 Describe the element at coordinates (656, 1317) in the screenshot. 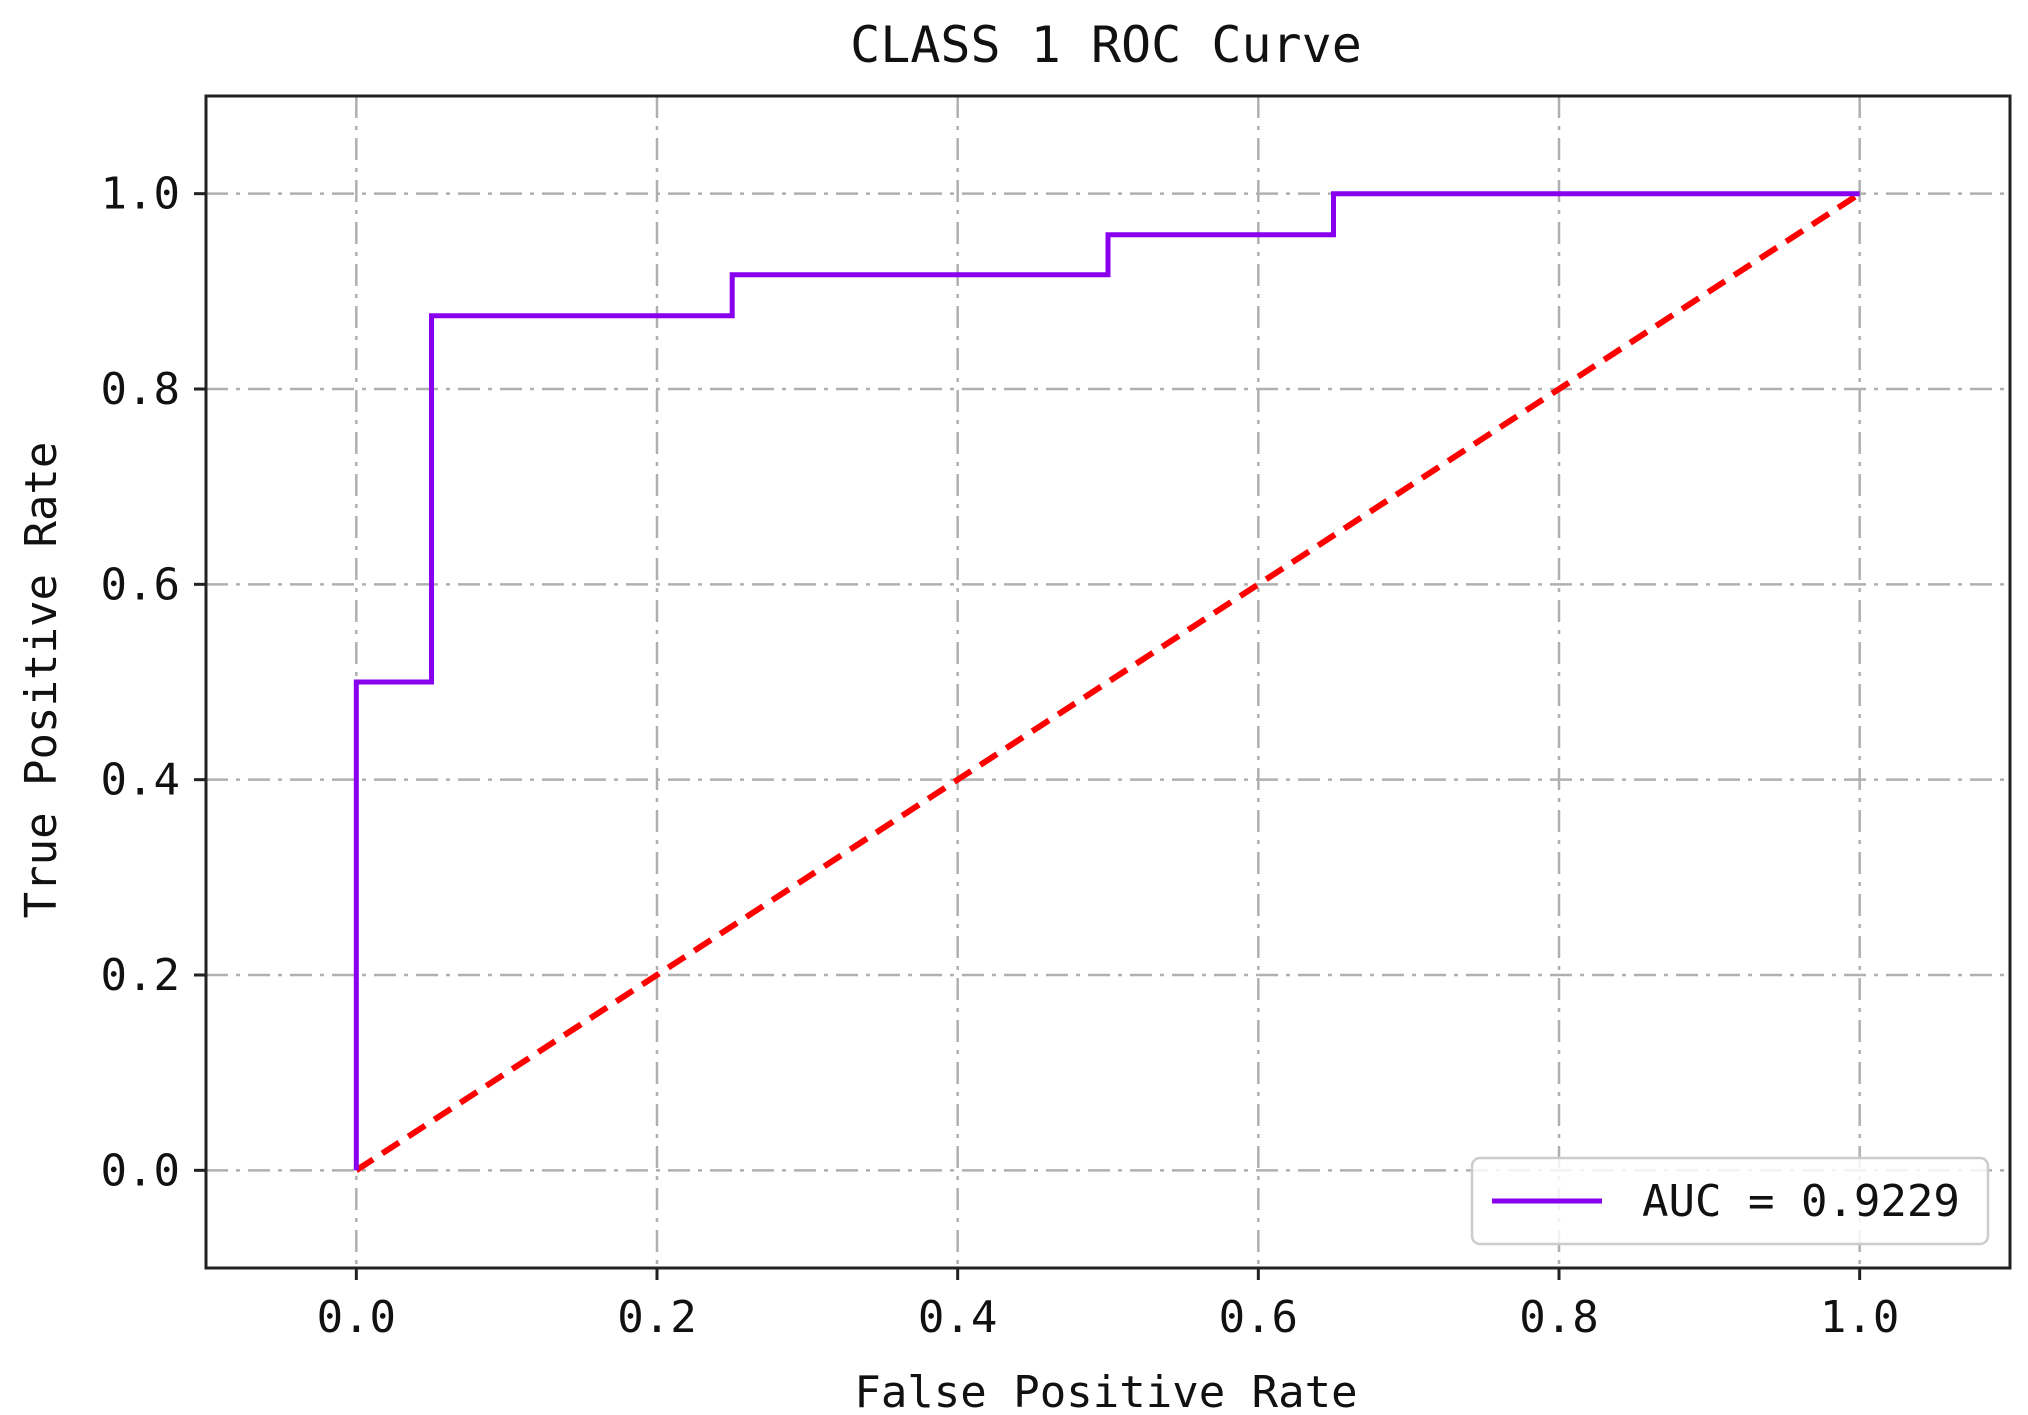

I see `x-tick-label: 0.2` at that location.